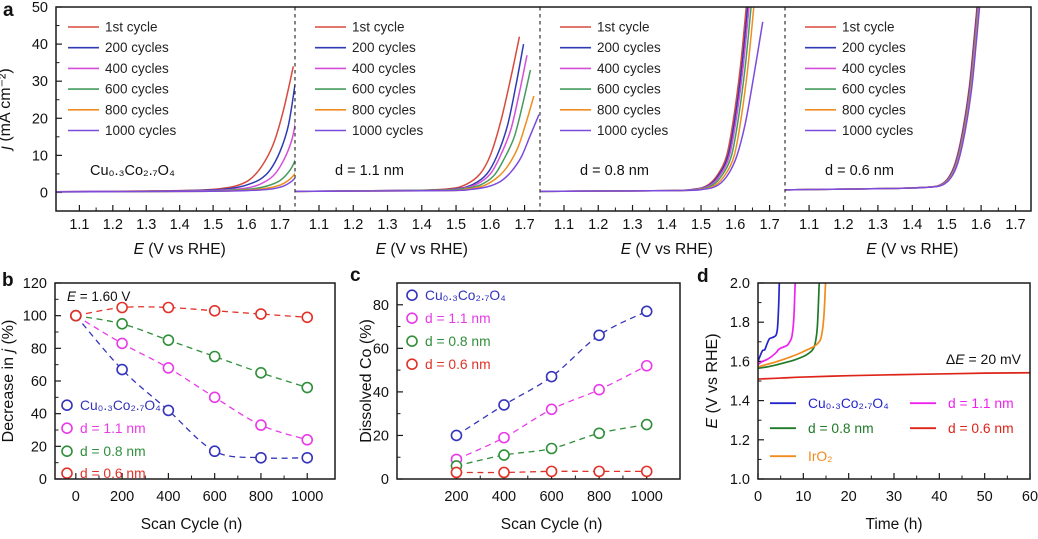 The height and width of the screenshot is (539, 1038). I want to click on curve-iro, so click(792, 325).